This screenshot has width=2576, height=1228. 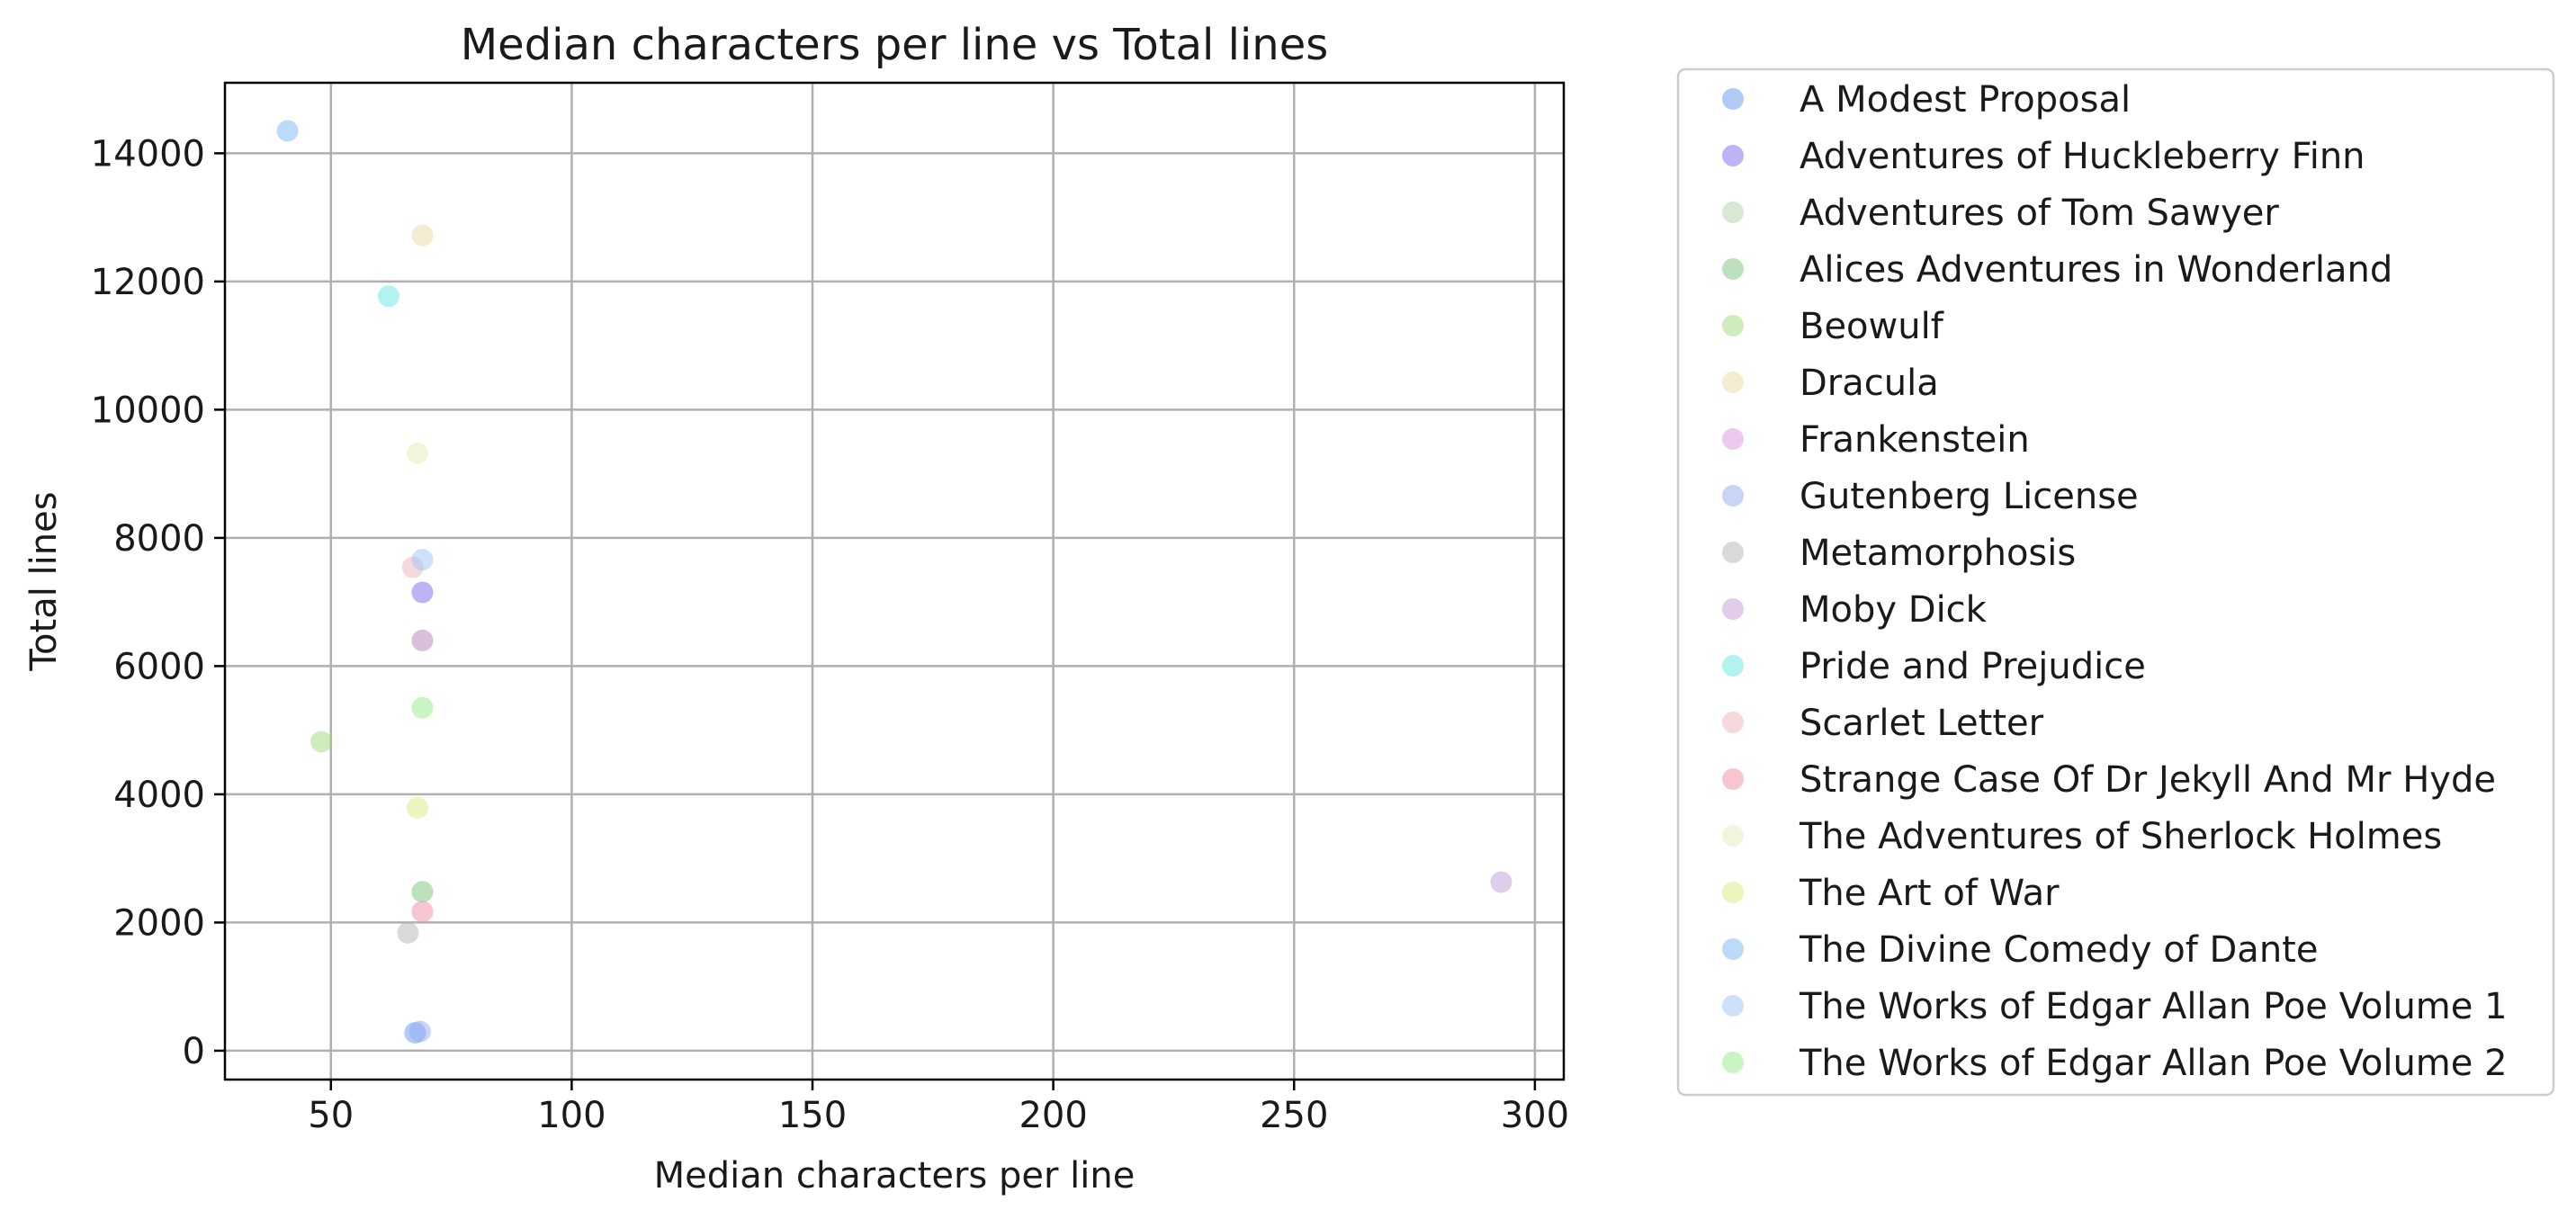 What do you see at coordinates (2040, 213) in the screenshot?
I see `legend-label: Adventures of Tom Sawyer` at bounding box center [2040, 213].